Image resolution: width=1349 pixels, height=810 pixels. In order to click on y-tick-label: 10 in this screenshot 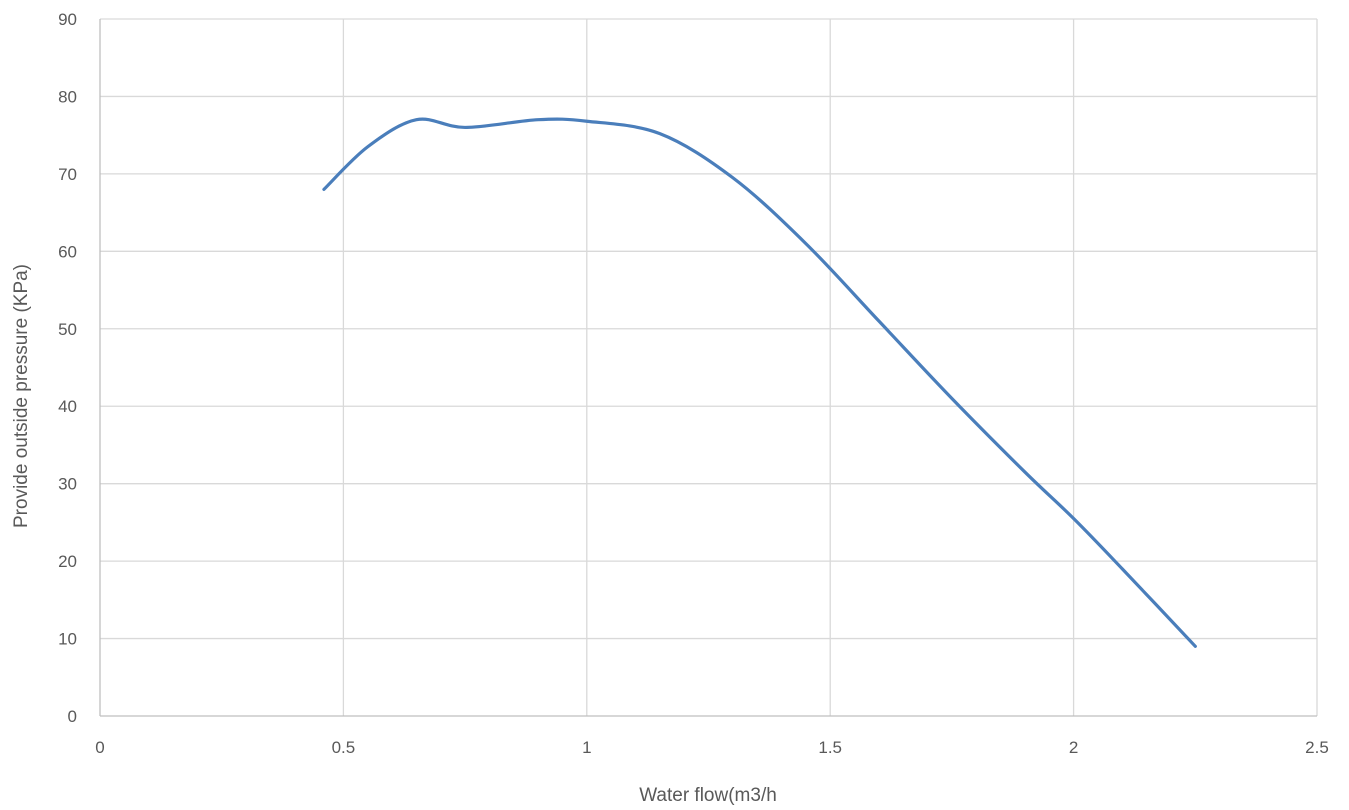, I will do `click(67, 639)`.